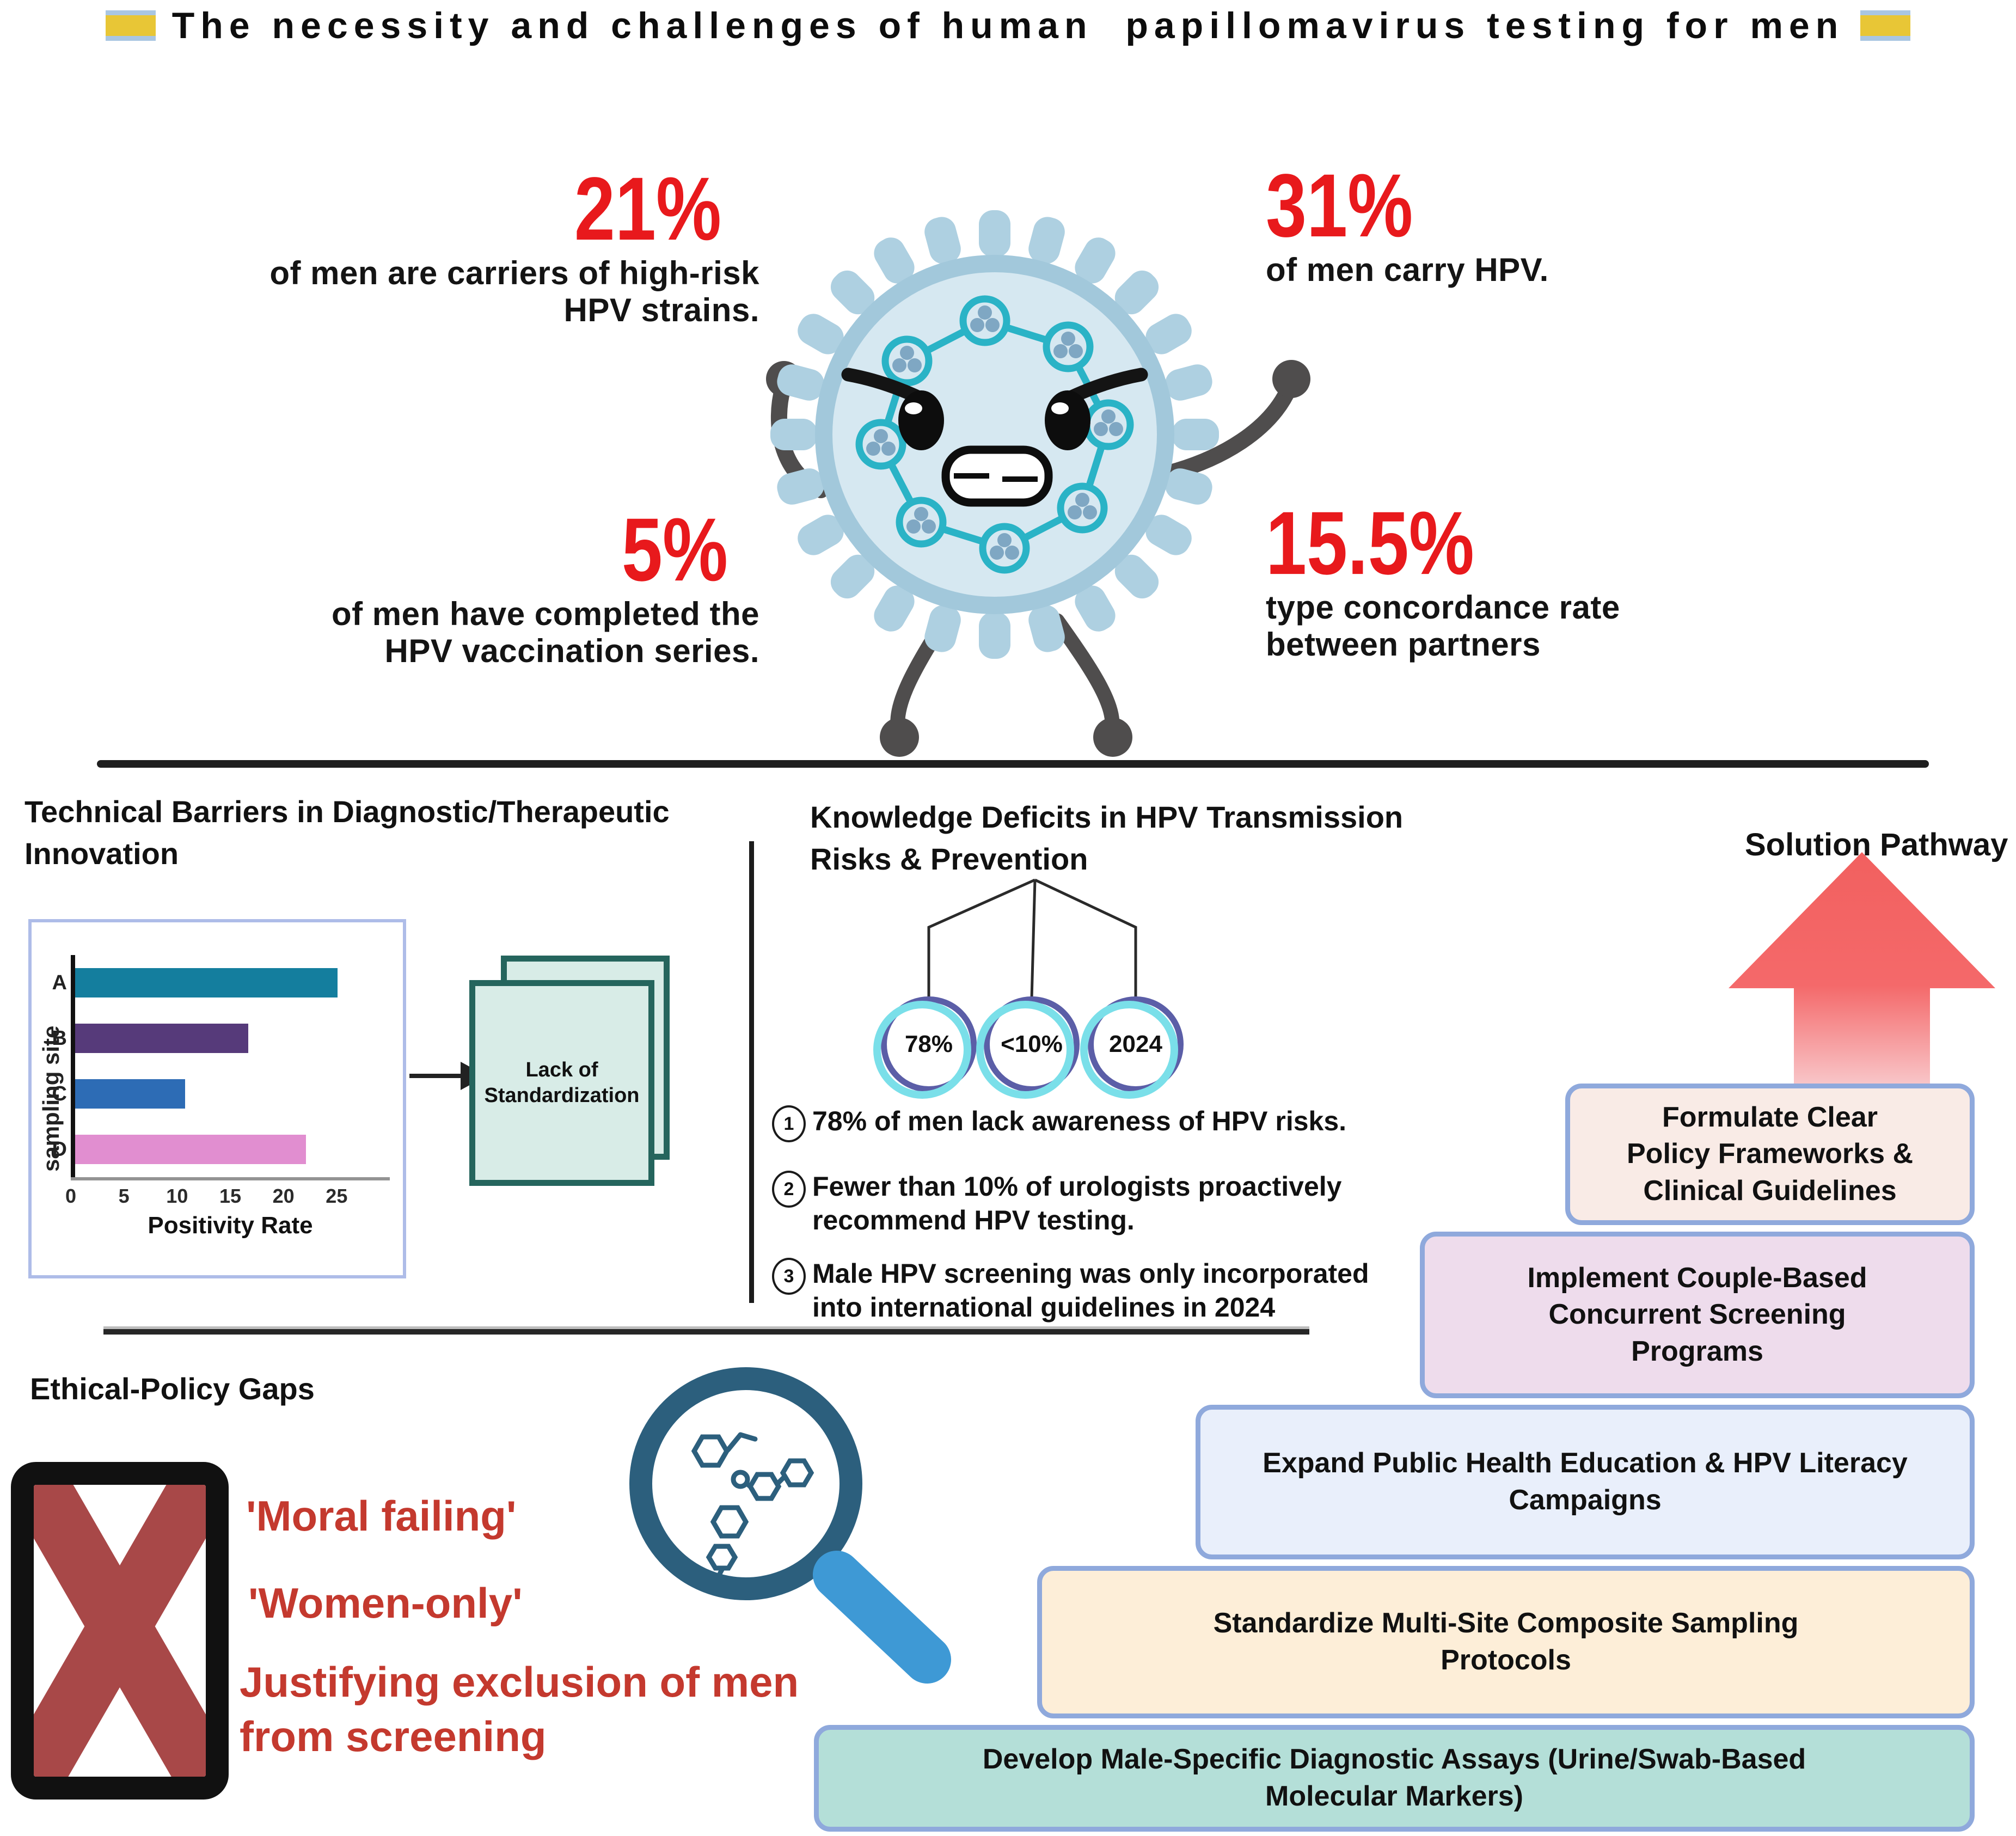 The image size is (2016, 1836). Describe the element at coordinates (1013, 764) in the screenshot. I see `section-divider-top` at that location.